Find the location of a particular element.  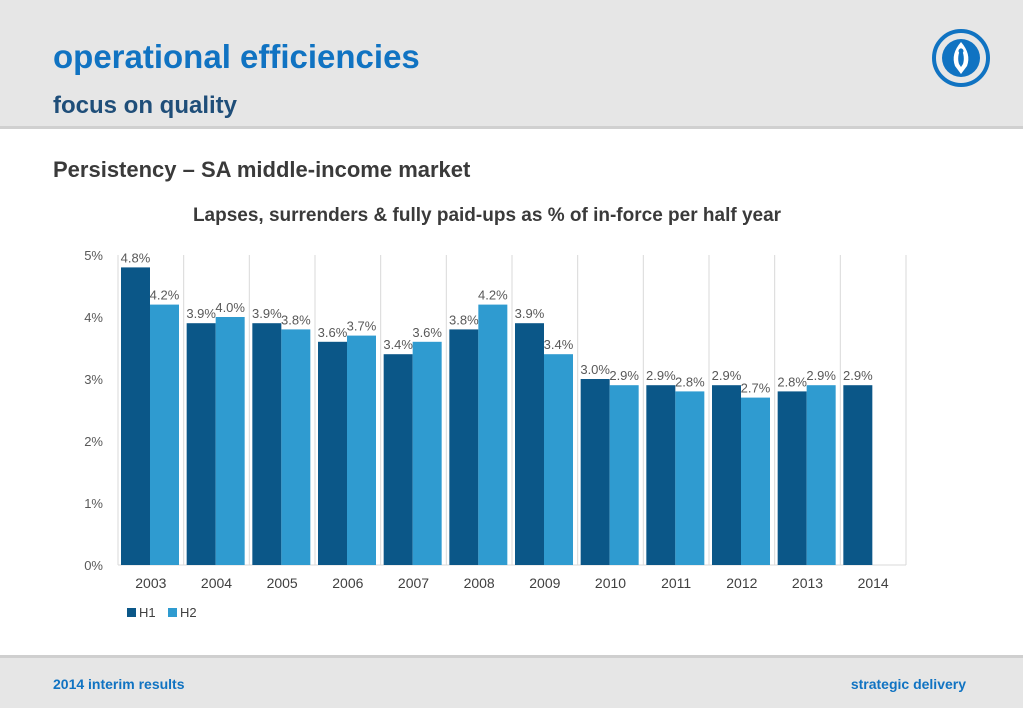

x-tick-label: 2011 is located at coordinates (676, 583).